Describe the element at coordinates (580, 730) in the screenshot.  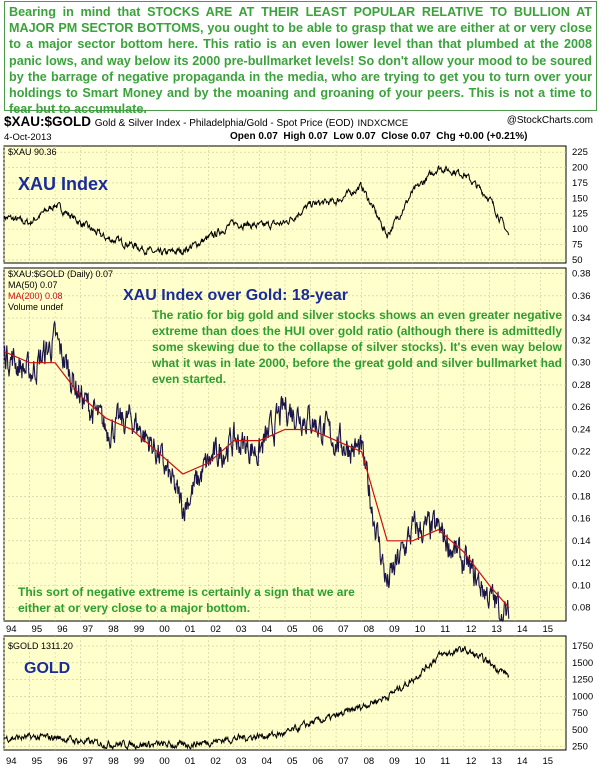
I see `y-tick-label: 500` at that location.